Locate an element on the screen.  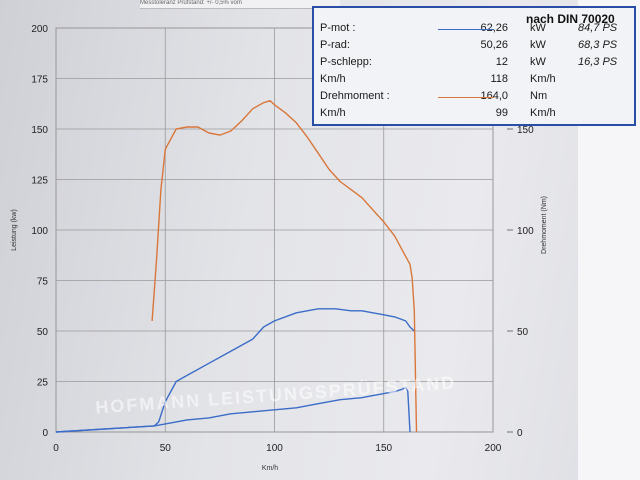
x-tick-label: 0 is located at coordinates (56, 448).